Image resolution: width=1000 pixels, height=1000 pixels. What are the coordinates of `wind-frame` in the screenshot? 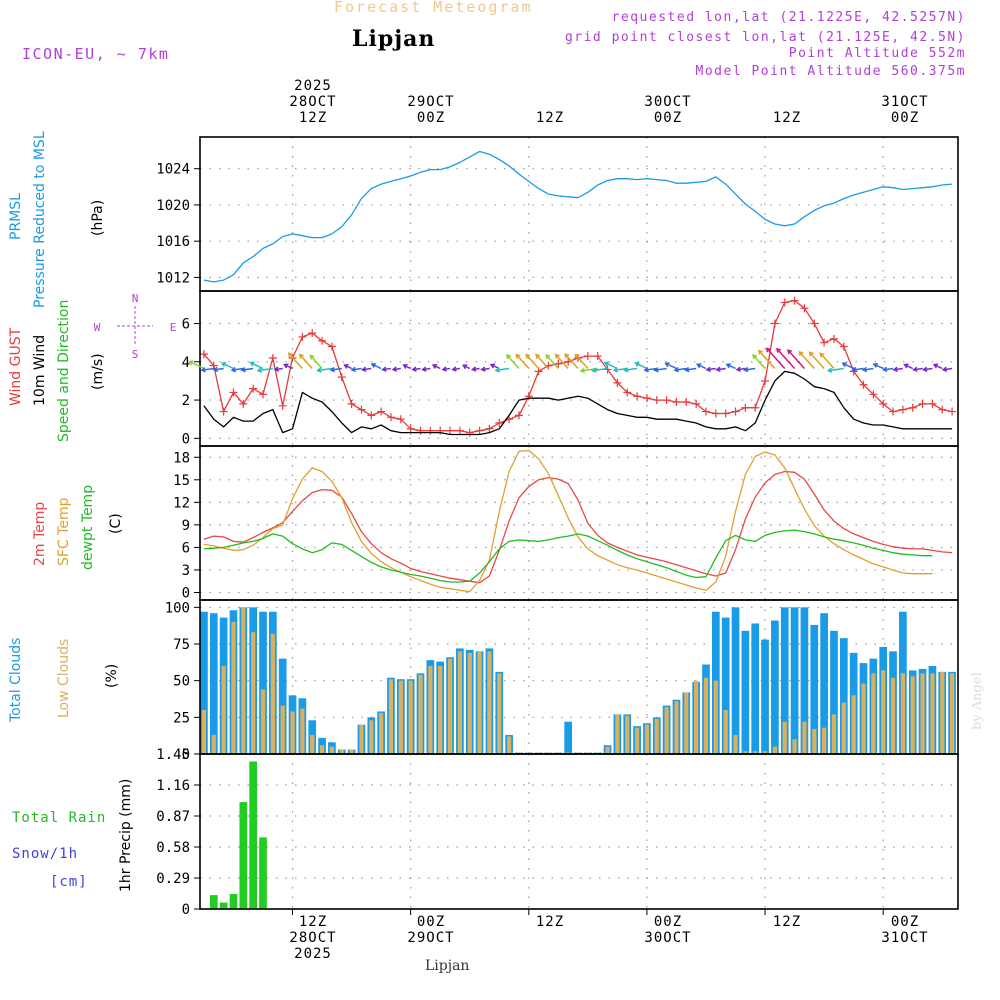 It's located at (579, 368).